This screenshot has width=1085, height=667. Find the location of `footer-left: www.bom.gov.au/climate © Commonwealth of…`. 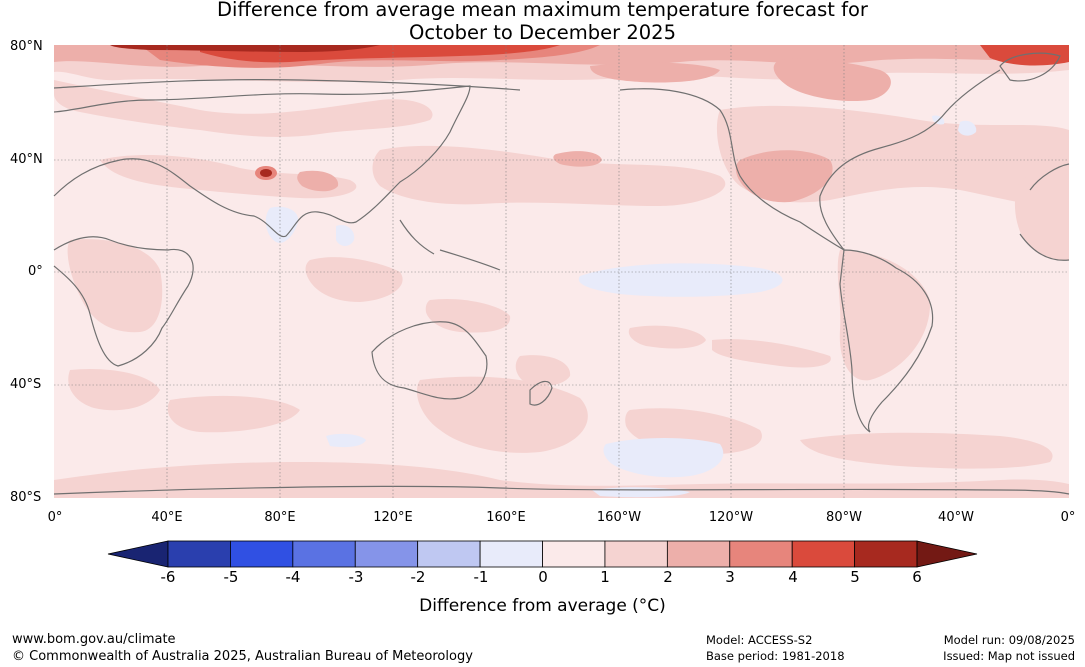

footer-left: www.bom.gov.au/climate © Commonwealth of… is located at coordinates (242, 648).